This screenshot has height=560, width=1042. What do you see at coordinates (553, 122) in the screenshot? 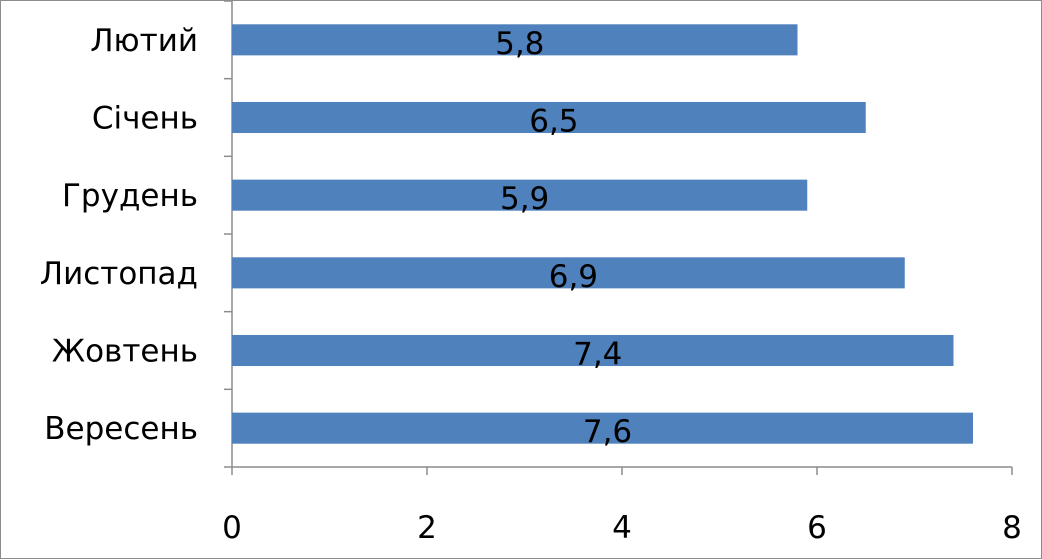
I see `data-label: 6,5` at bounding box center [553, 122].